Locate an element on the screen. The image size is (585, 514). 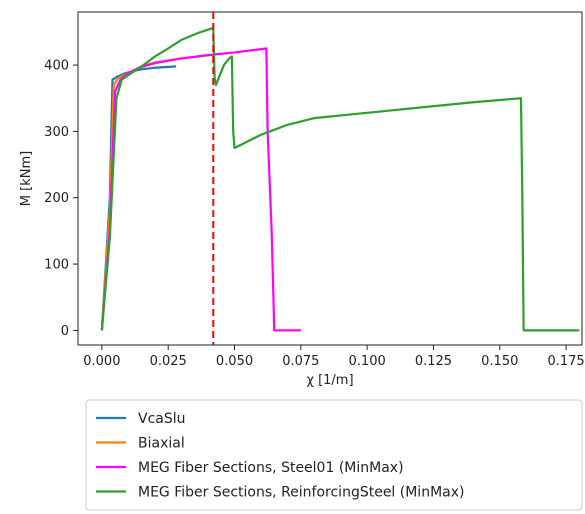
x-tick-label: 0.075 is located at coordinates (300, 361).